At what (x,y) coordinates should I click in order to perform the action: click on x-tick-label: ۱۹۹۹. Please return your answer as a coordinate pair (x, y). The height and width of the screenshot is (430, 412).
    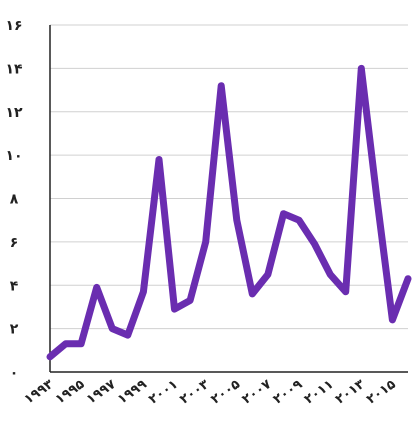
    Looking at the image, I should click on (132, 392).